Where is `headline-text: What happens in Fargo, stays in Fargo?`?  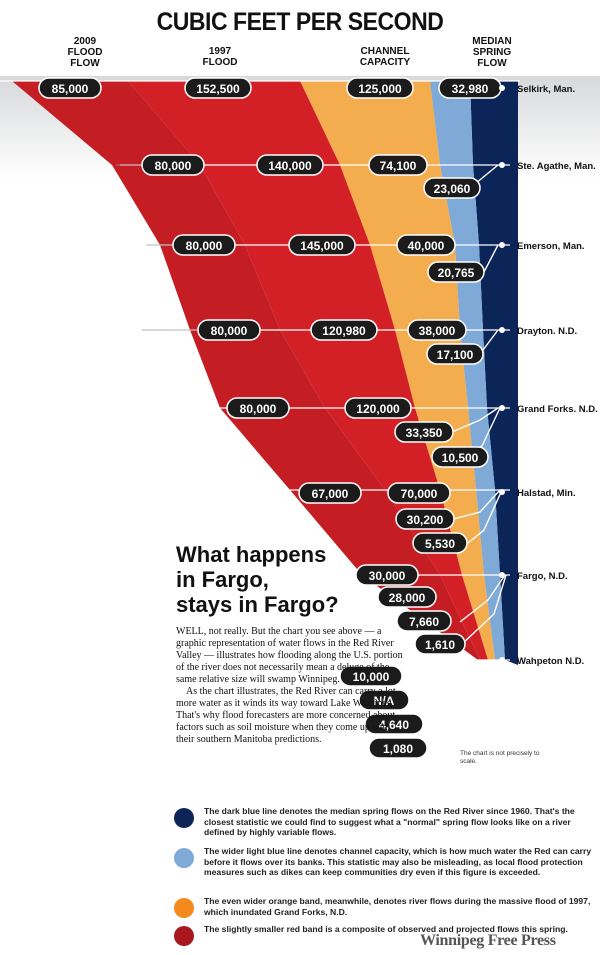 headline-text: What happens in Fargo, stays in Fargo? is located at coordinates (257, 579).